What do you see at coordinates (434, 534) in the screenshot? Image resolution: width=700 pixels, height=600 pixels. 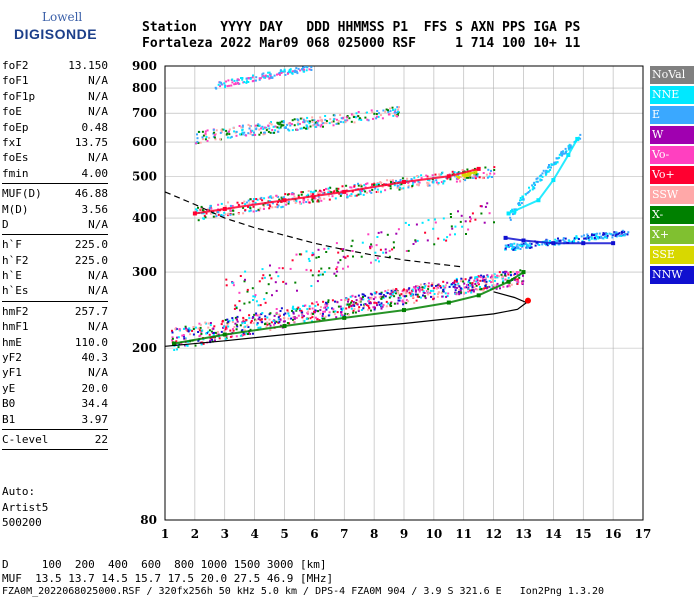 I see `x-tick-label: 10` at bounding box center [434, 534].